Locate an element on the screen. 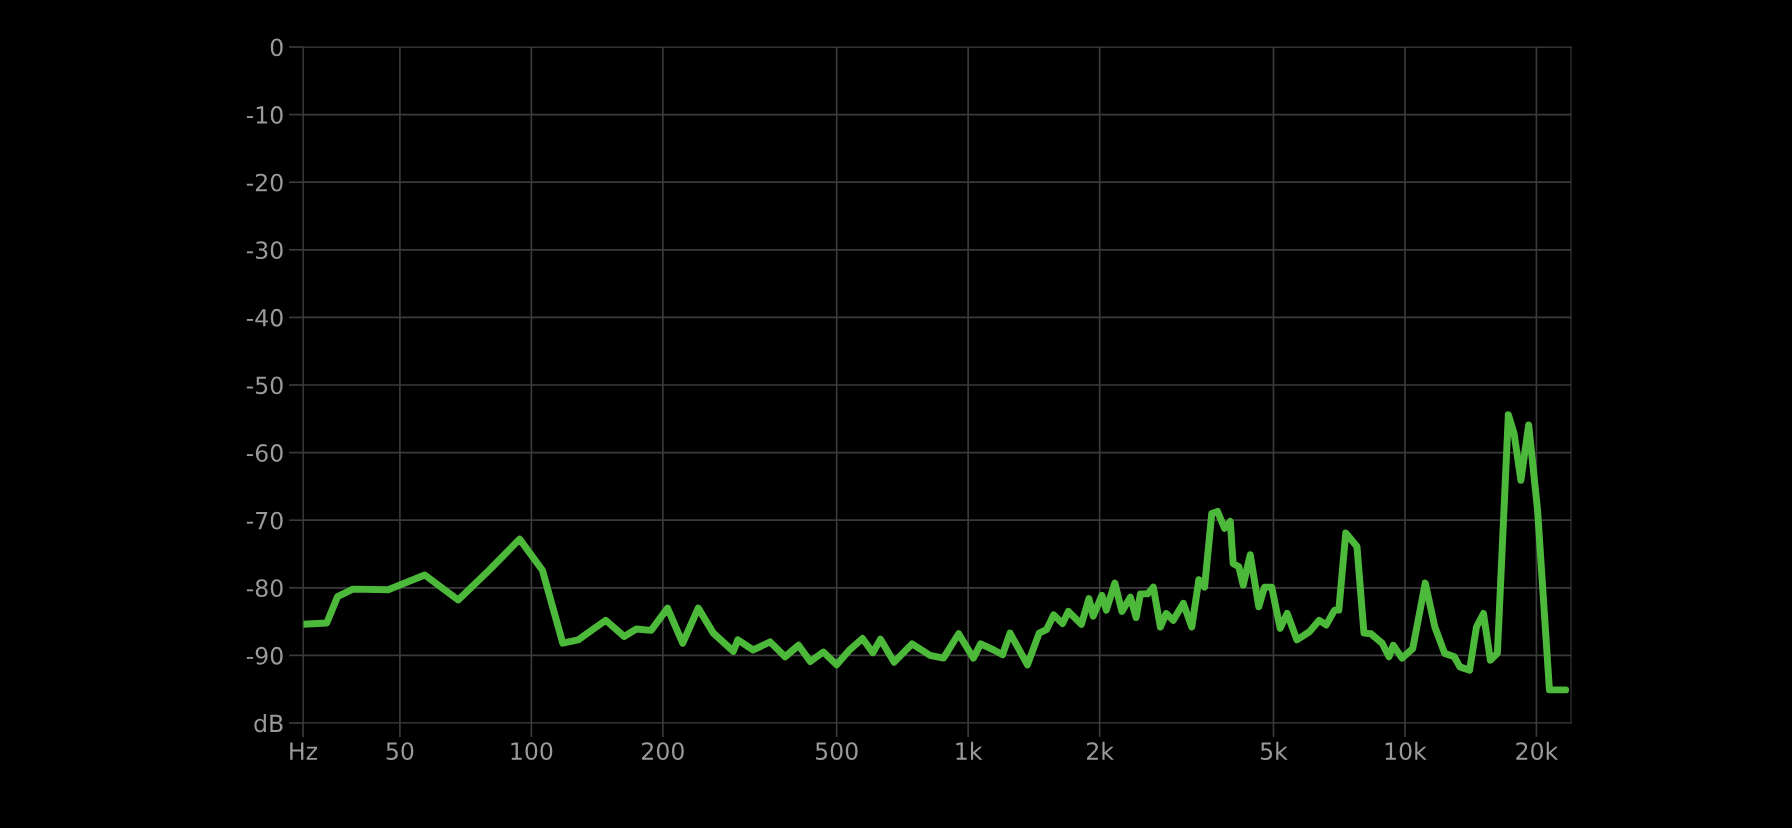  x-tick-label: 100 is located at coordinates (532, 751).